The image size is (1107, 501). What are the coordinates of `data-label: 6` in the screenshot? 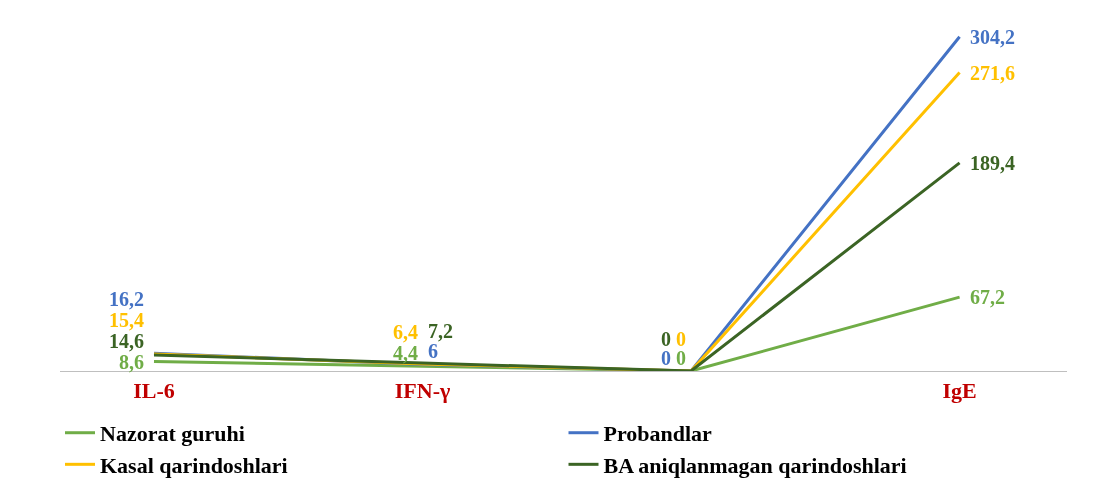 It's located at (433, 351).